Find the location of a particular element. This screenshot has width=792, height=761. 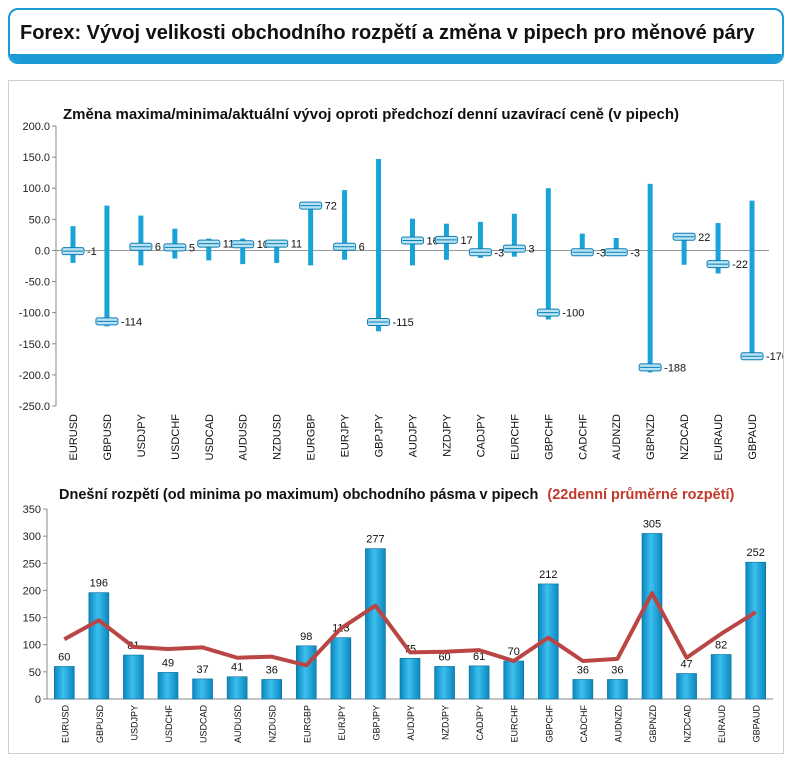

range-bar-eurgbp is located at coordinates (306, 672).